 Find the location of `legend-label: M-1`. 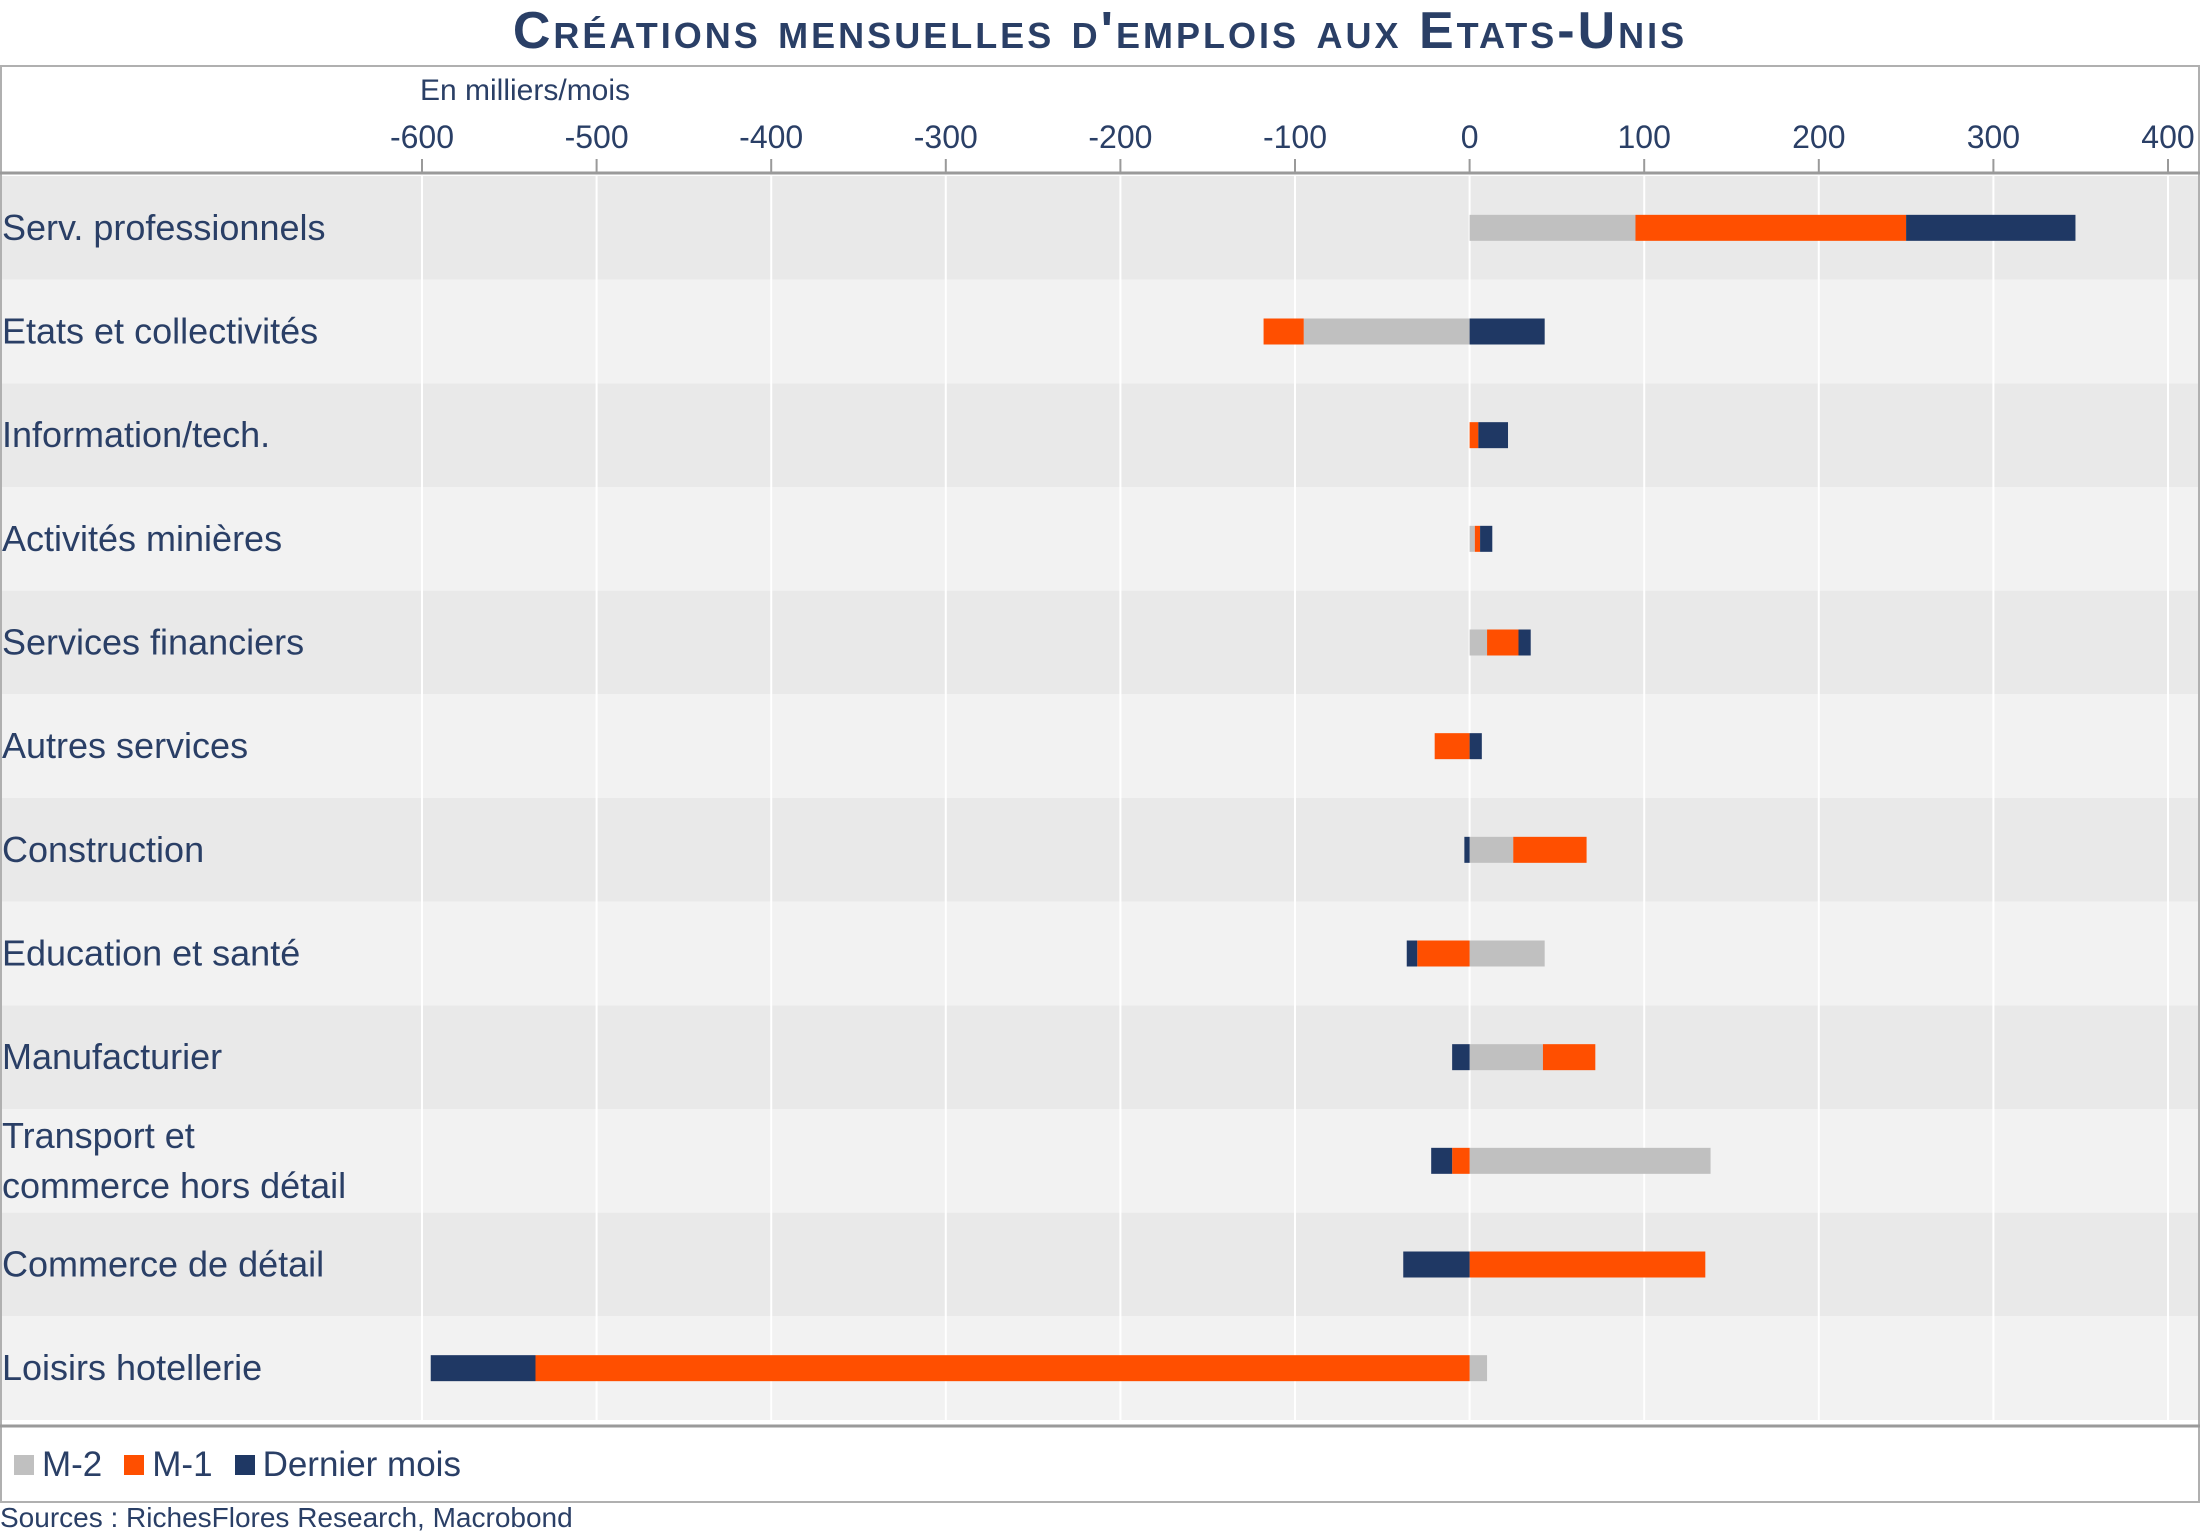

legend-label: M-1 is located at coordinates (182, 1464).